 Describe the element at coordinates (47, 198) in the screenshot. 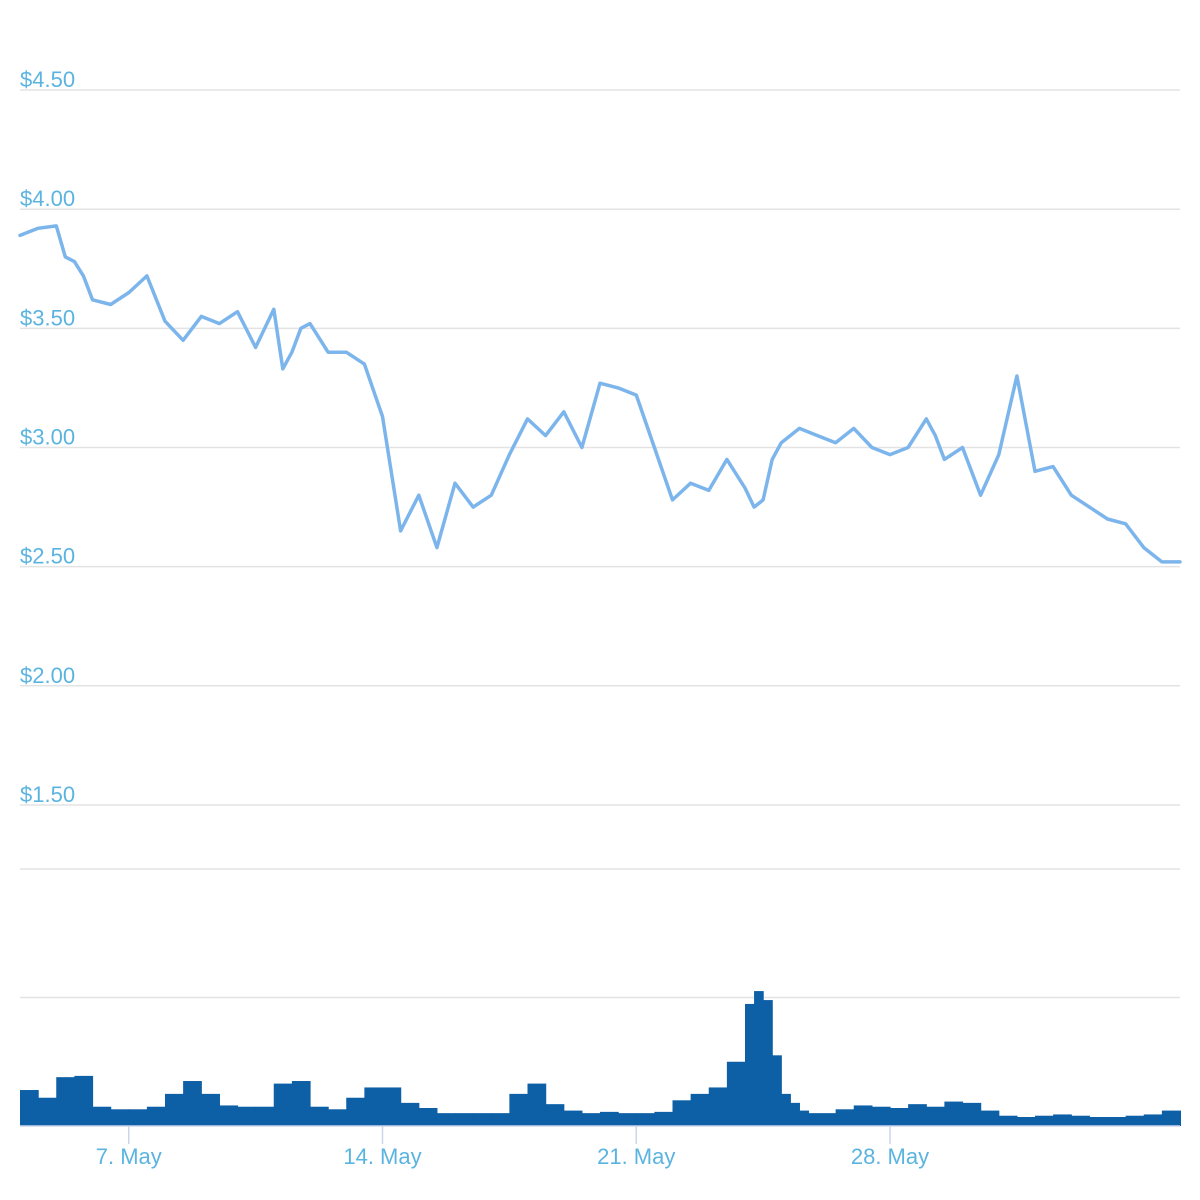

I see `y-tick-label: $4.00` at that location.